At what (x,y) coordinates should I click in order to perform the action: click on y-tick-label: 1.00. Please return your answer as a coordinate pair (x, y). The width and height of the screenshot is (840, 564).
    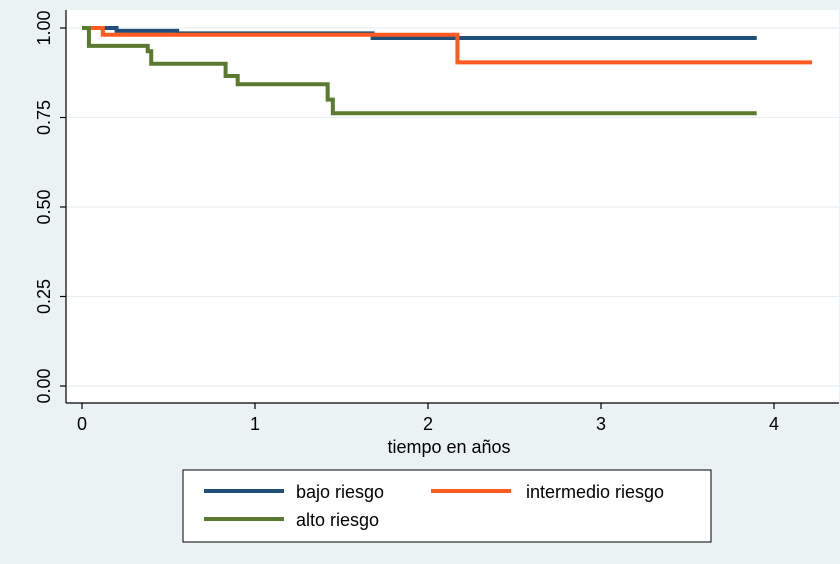
    Looking at the image, I should click on (44, 27).